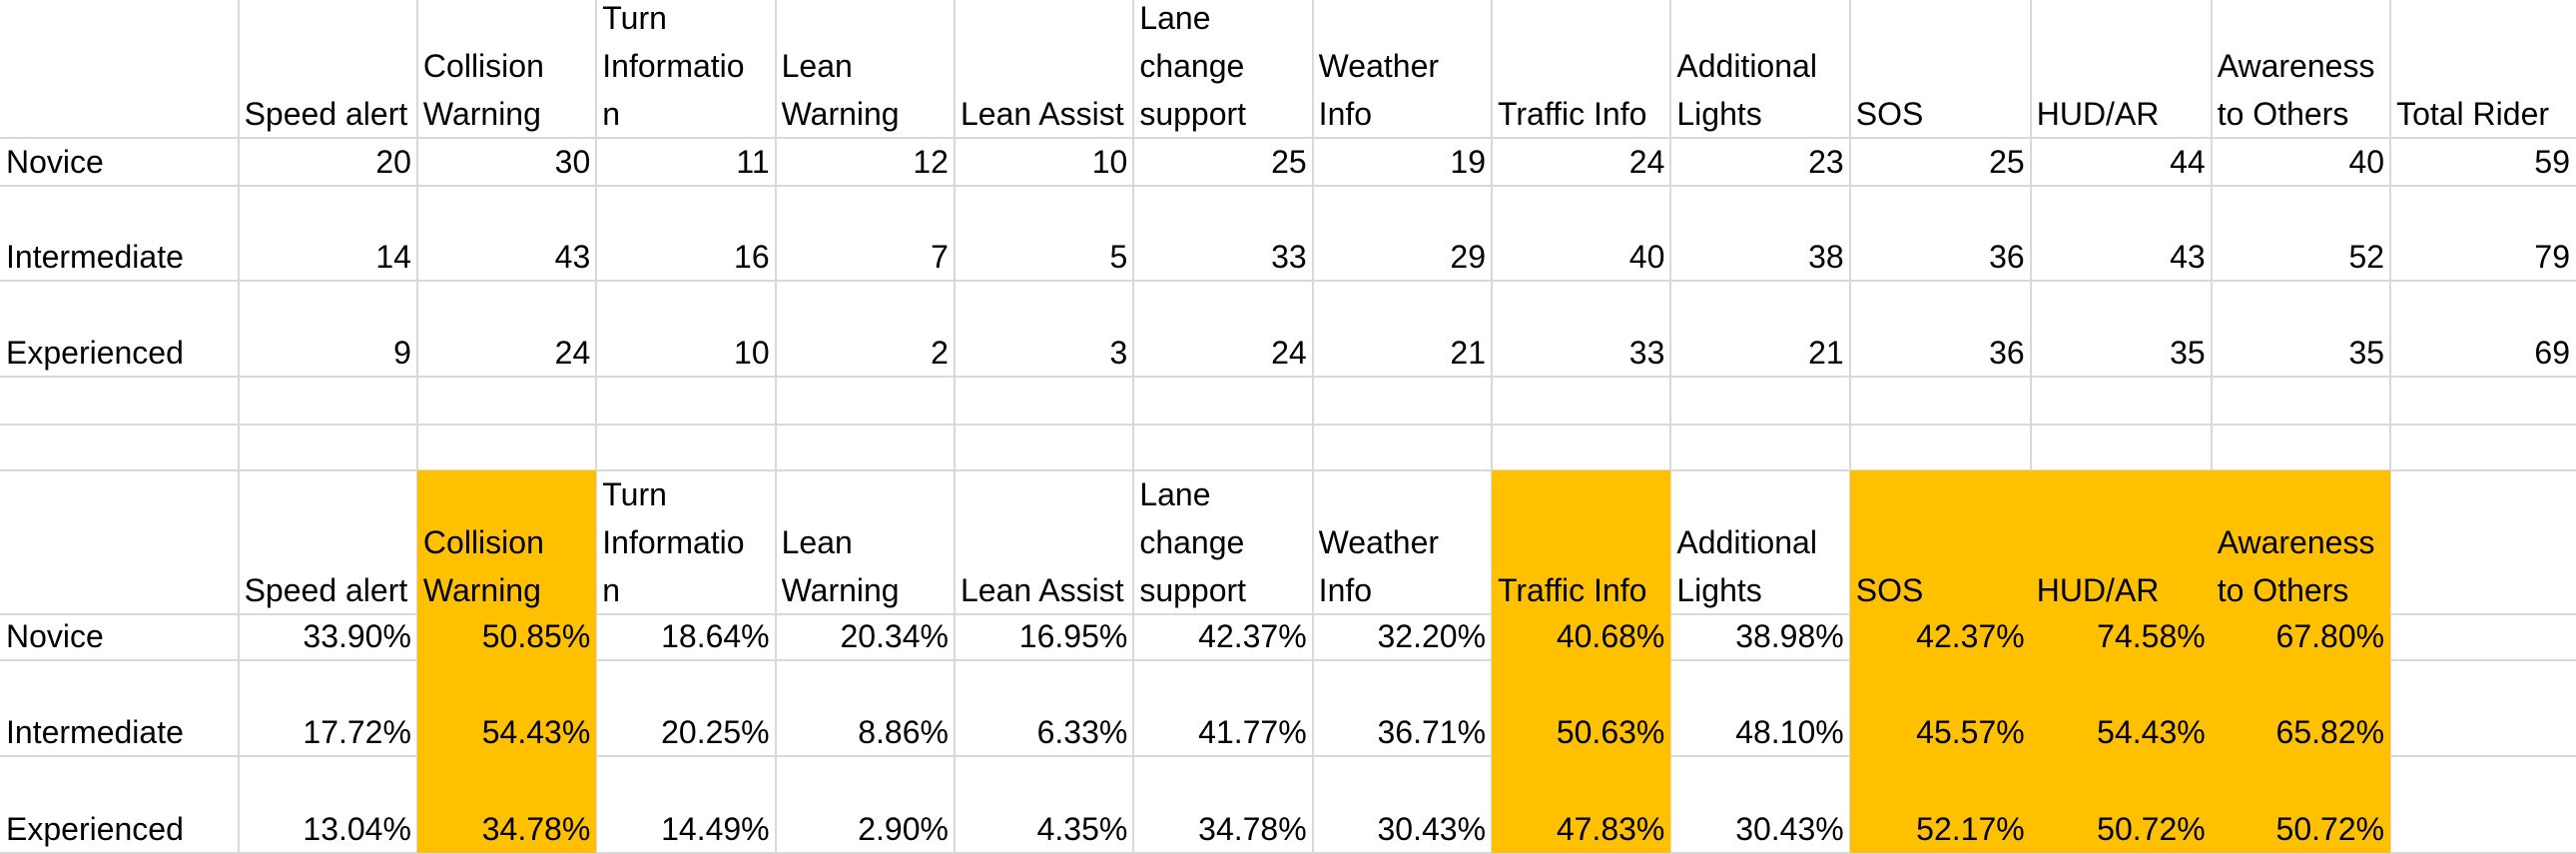 The image size is (2576, 854). Describe the element at coordinates (328, 804) in the screenshot. I see `percent-cell: 13.04%` at that location.